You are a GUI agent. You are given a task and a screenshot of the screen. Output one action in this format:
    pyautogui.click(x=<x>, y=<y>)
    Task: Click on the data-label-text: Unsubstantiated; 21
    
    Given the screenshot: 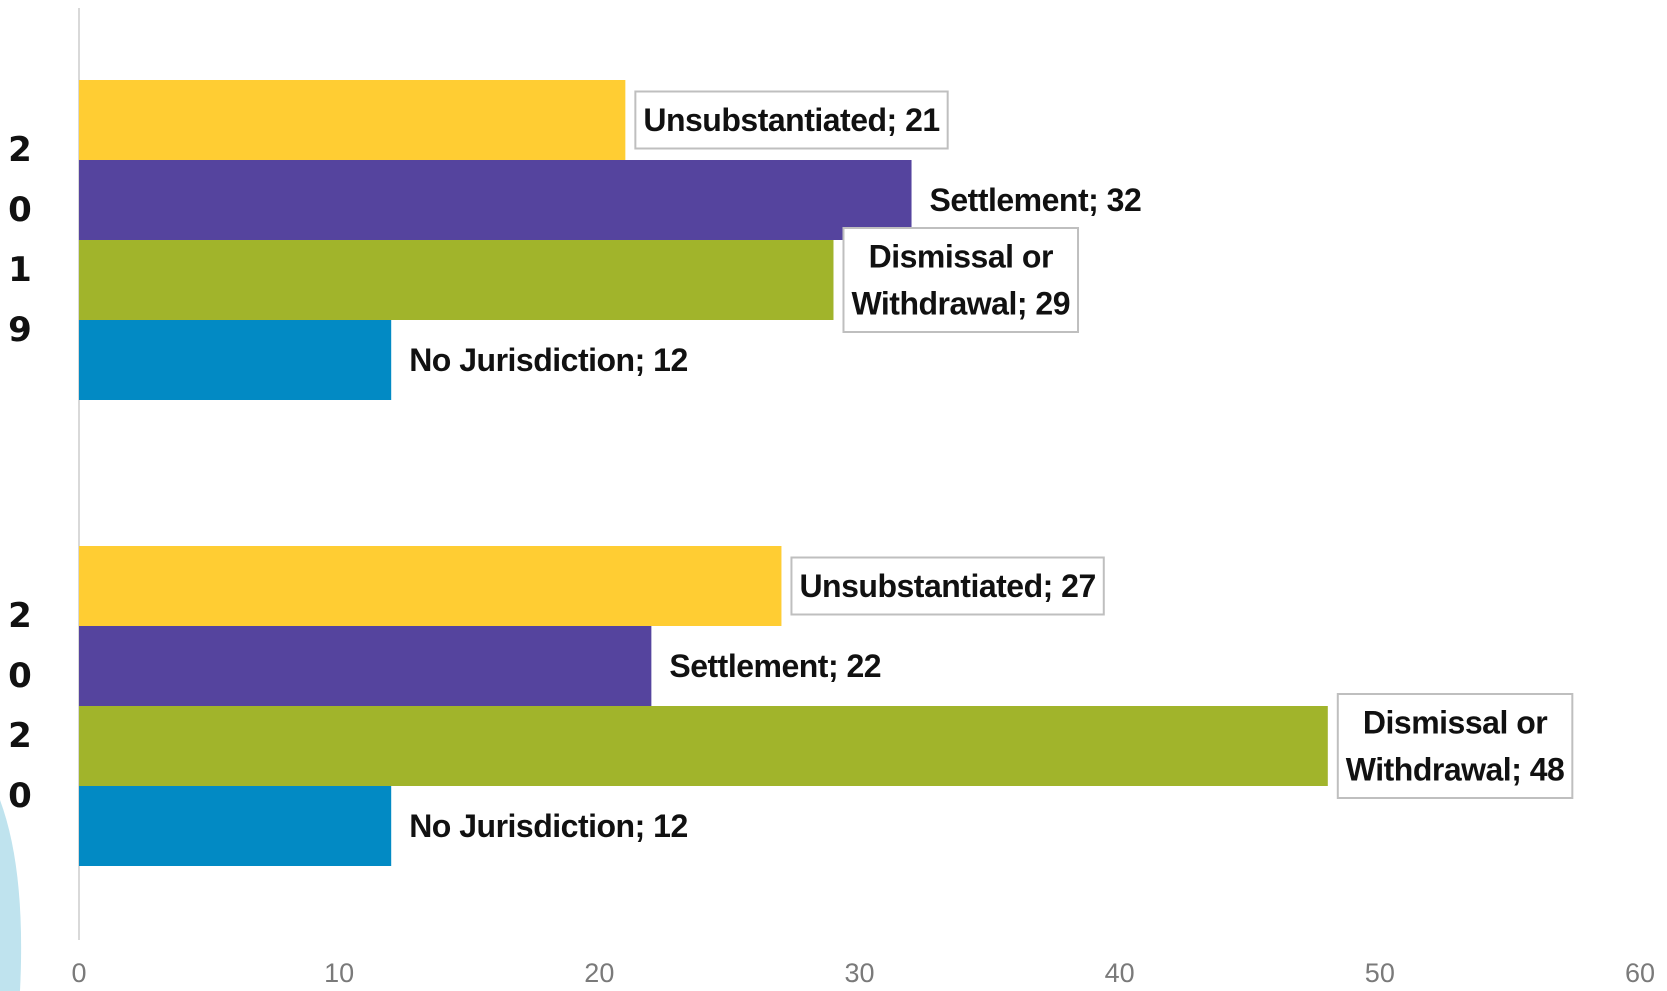 What is the action you would take?
    pyautogui.click(x=791, y=120)
    